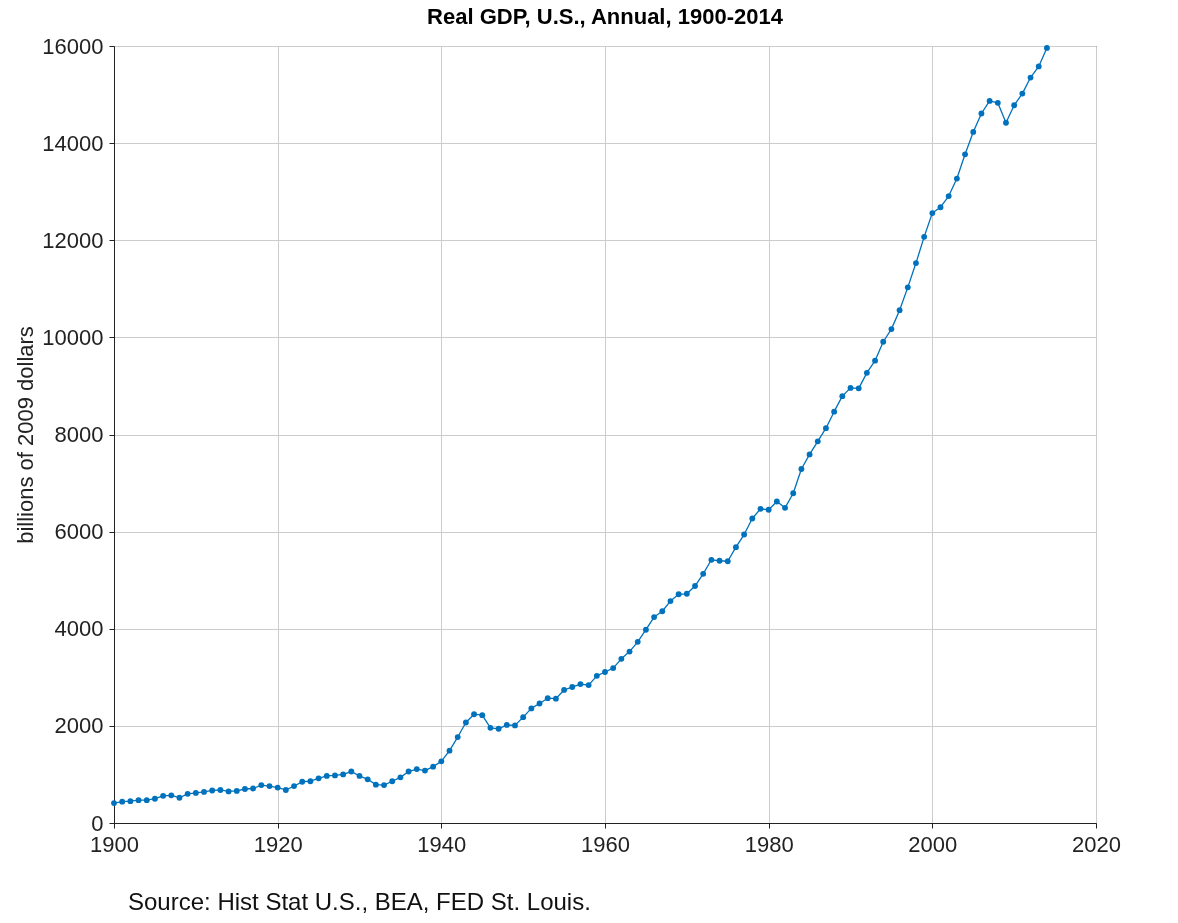  Describe the element at coordinates (1096, 844) in the screenshot. I see `x-tick-label: 2020` at that location.